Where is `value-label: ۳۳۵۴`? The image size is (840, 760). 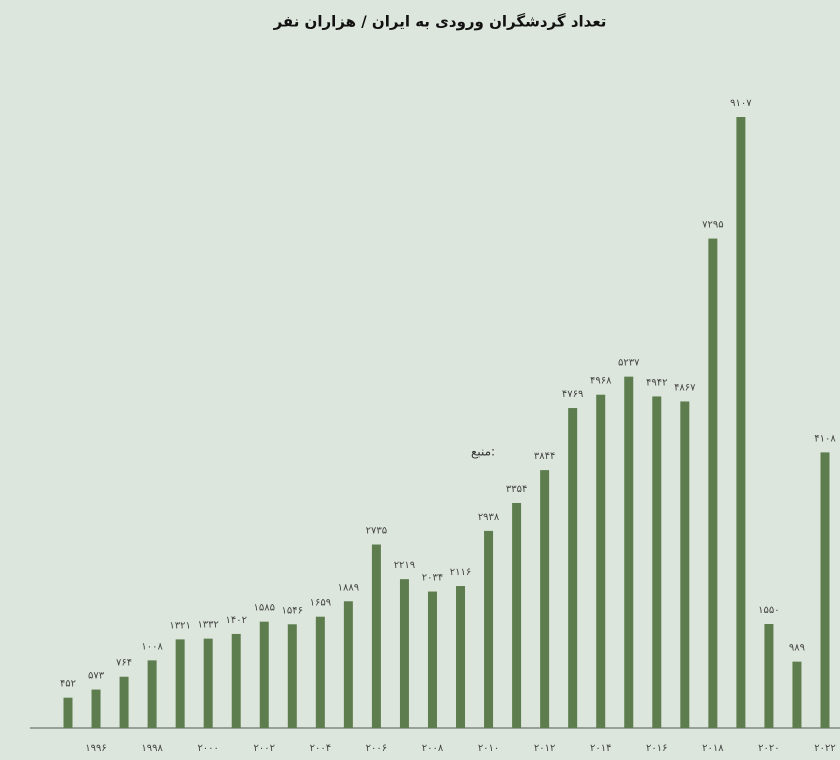
value-label: ۳۳۵۴ is located at coordinates (516, 489).